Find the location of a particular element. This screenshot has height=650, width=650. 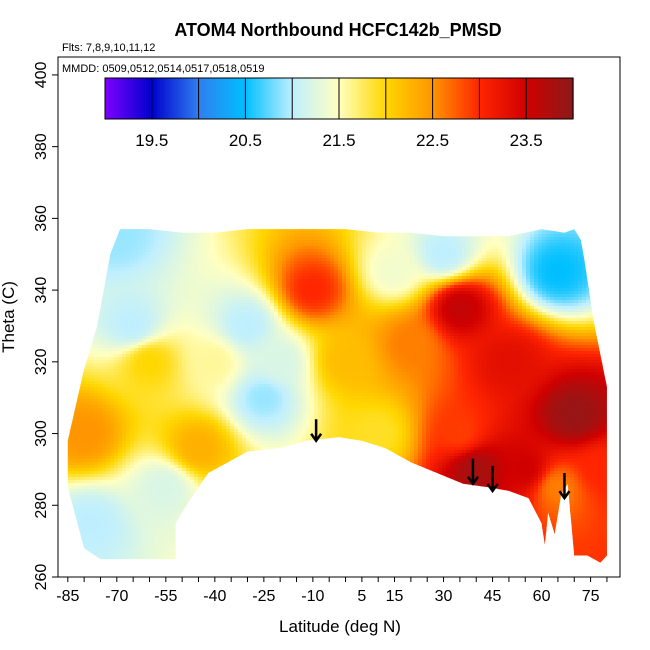

x-tick-label: -55 is located at coordinates (165, 596).